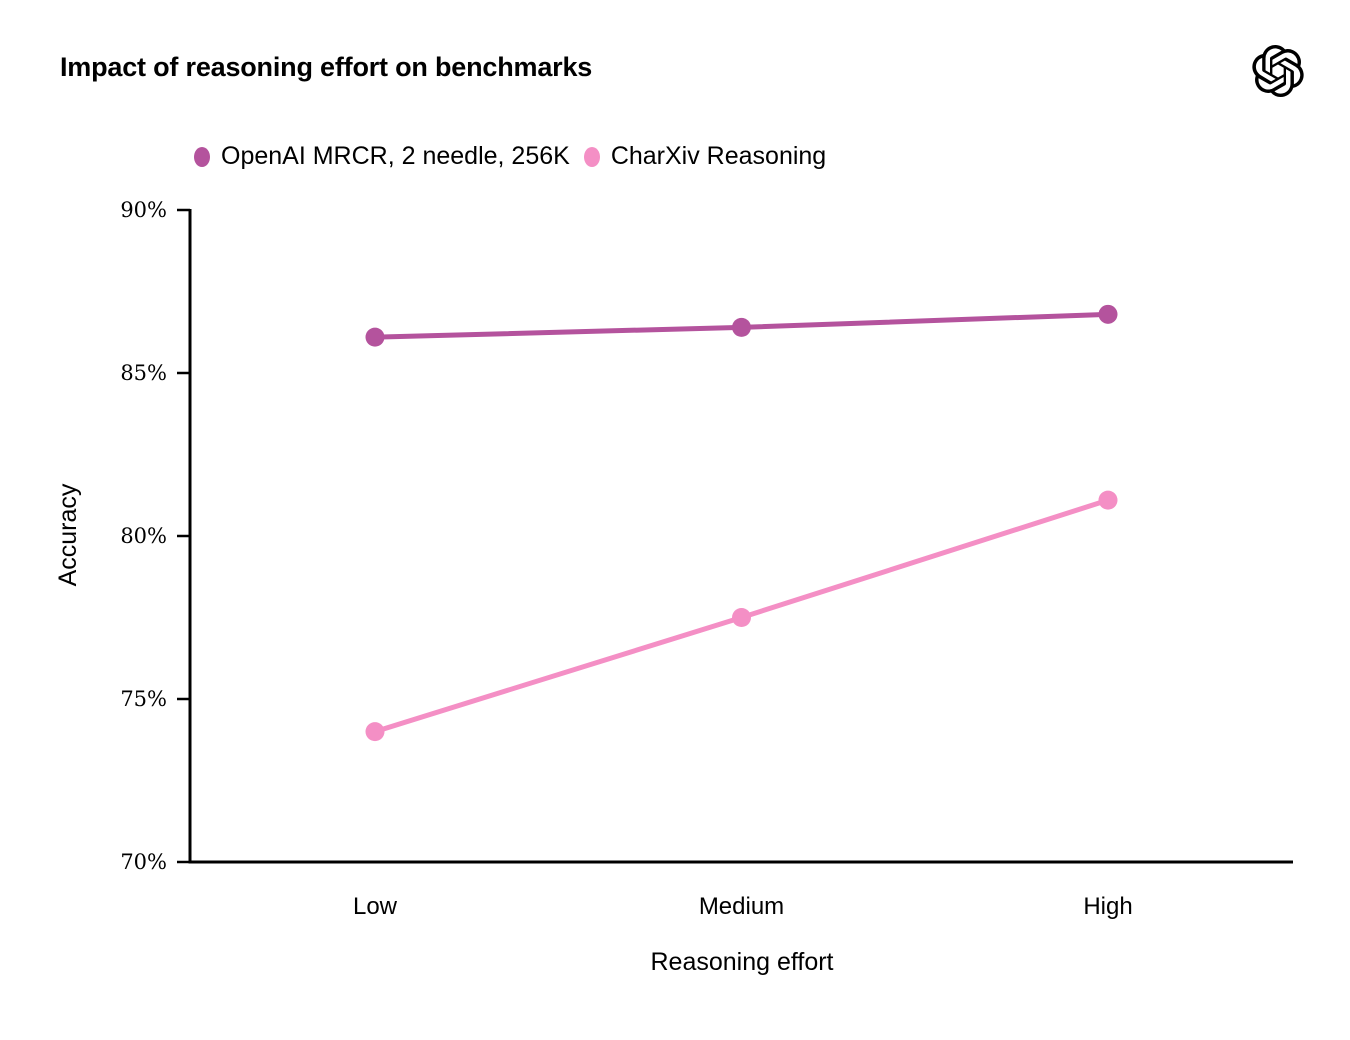 The width and height of the screenshot is (1350, 1040). I want to click on y-tick-label: 70%, so click(143, 862).